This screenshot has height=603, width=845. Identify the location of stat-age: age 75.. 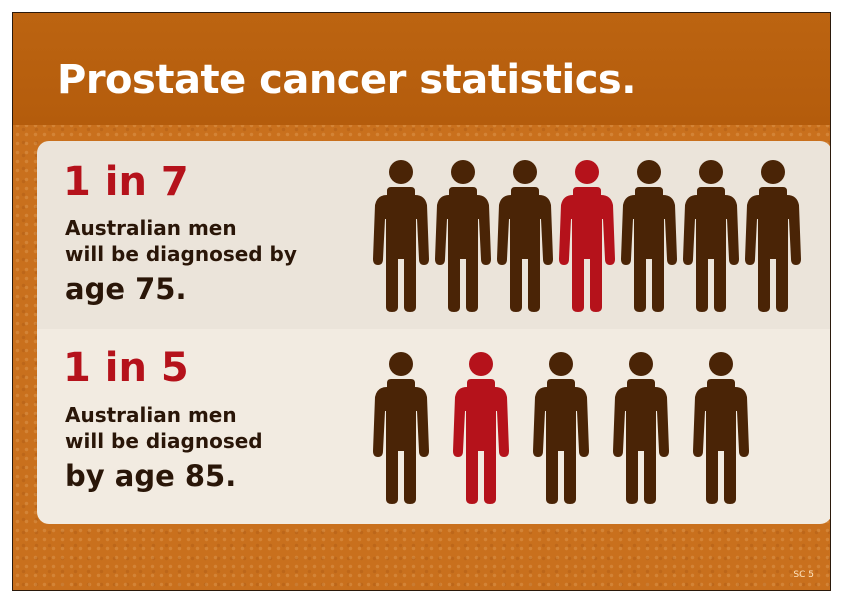
(126, 289).